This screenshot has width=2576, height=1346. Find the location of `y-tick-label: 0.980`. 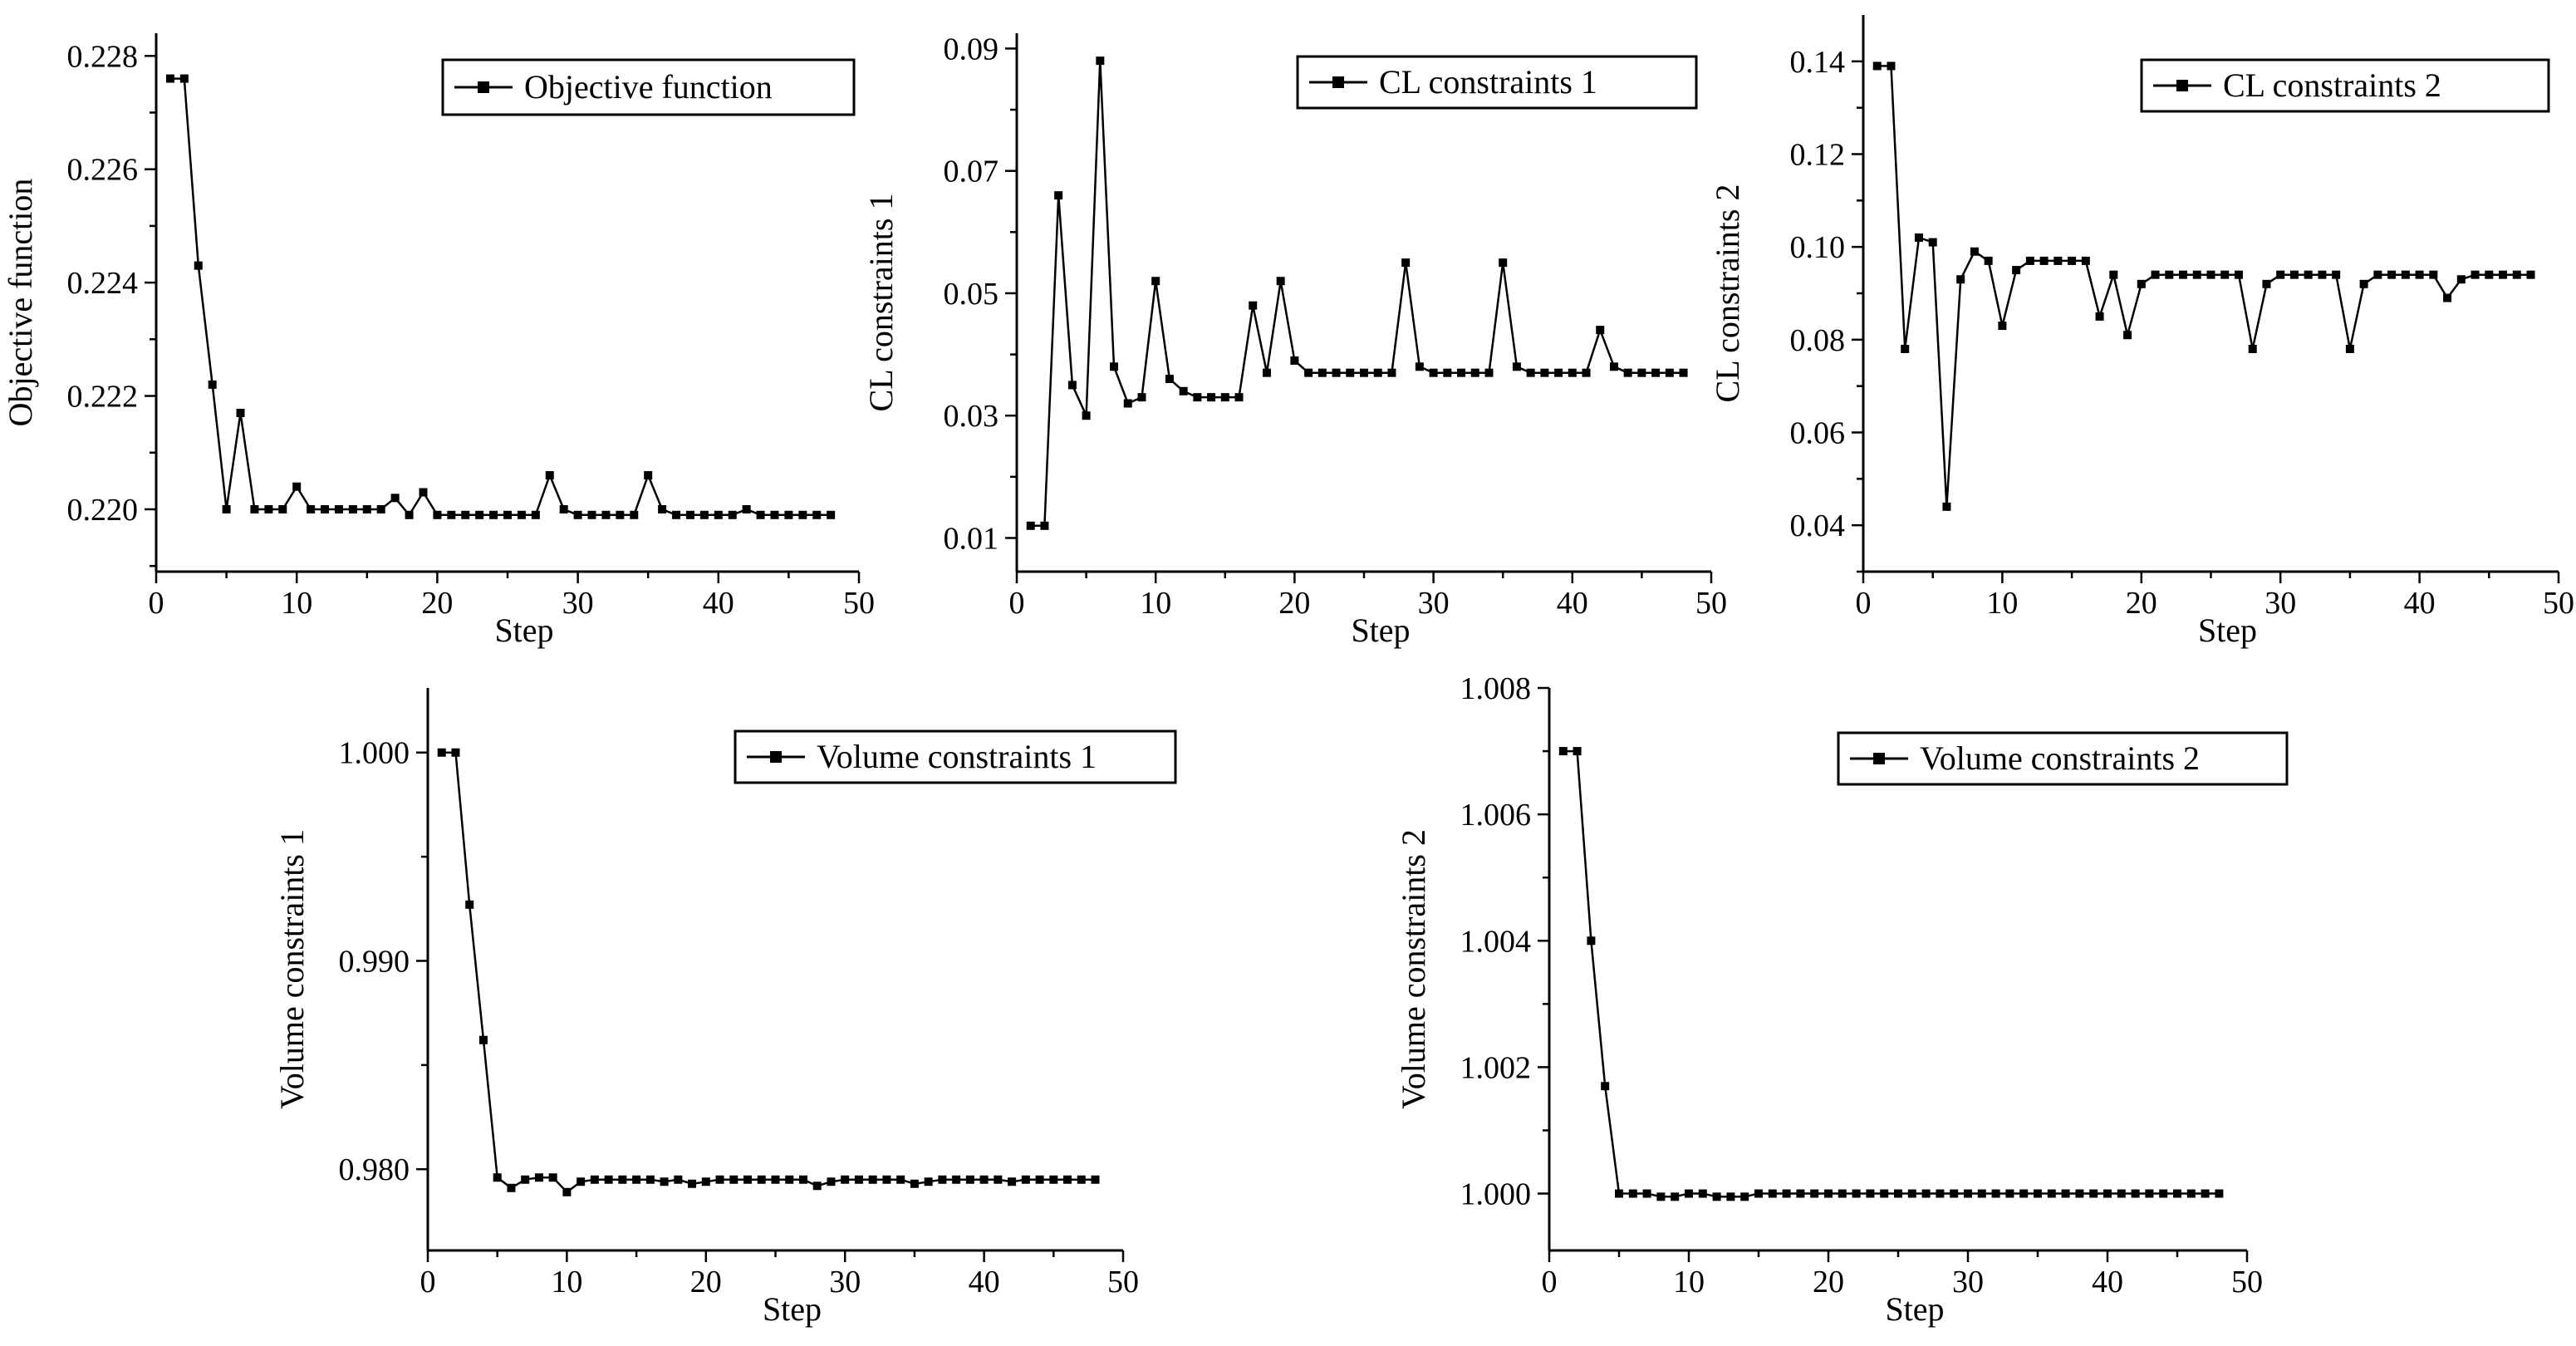

y-tick-label: 0.980 is located at coordinates (374, 1169).